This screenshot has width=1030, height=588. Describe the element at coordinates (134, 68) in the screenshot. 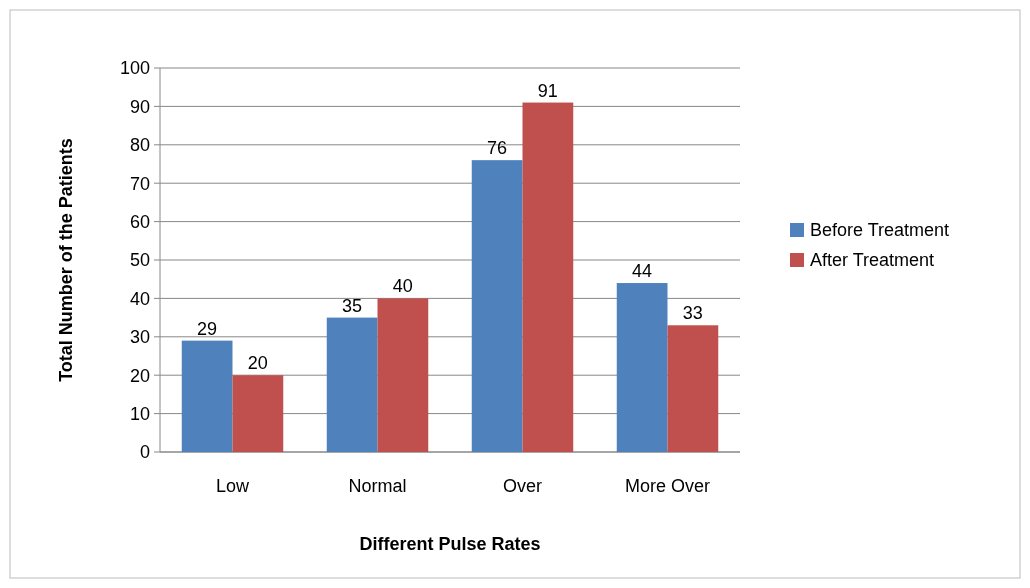

I see `y-tick-label: 100` at that location.